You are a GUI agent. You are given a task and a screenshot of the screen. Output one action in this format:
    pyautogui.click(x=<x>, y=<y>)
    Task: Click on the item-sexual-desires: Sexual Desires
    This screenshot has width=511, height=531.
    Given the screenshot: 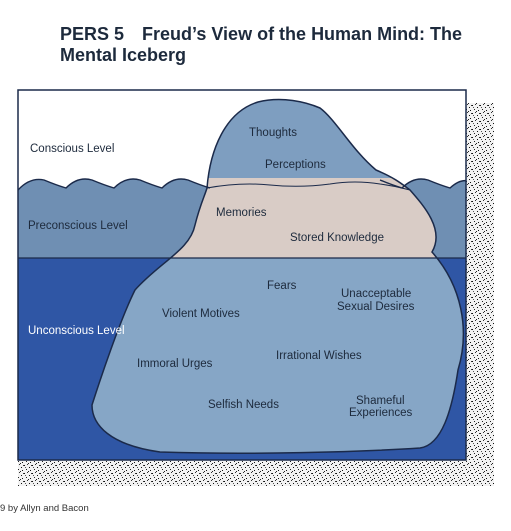 What is the action you would take?
    pyautogui.click(x=376, y=307)
    